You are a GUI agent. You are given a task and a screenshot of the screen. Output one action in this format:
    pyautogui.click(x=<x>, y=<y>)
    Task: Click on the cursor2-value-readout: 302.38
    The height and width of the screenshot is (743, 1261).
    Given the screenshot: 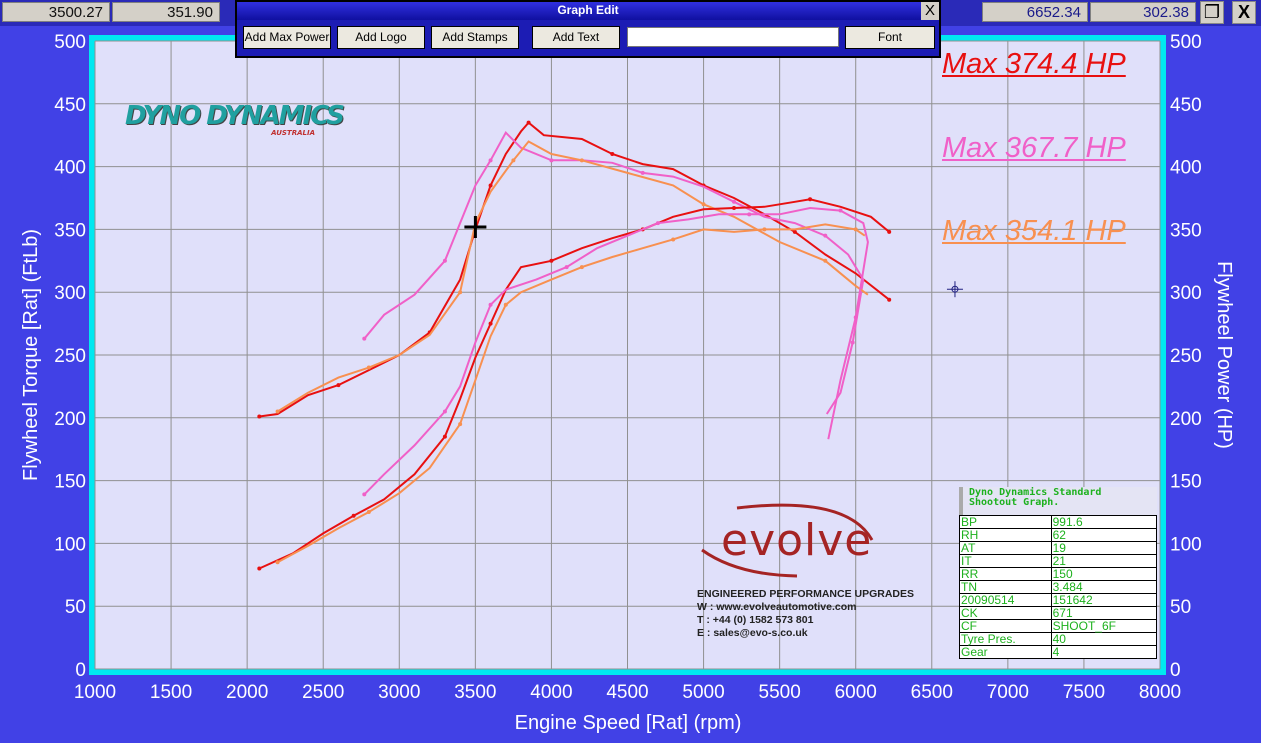 What is the action you would take?
    pyautogui.click(x=1143, y=12)
    